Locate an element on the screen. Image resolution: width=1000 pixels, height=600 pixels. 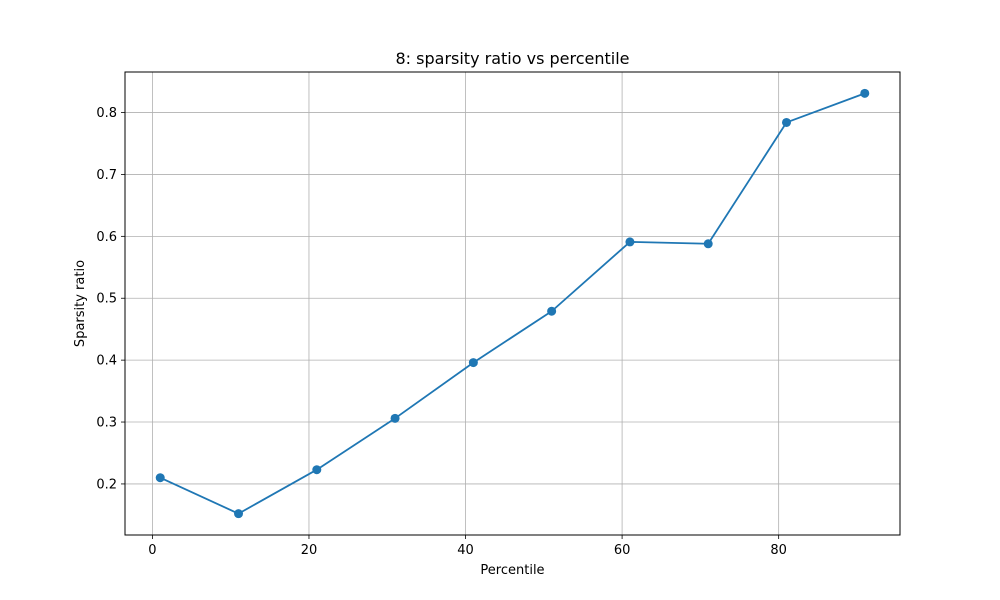
chart-title: 8: sparsity ratio vs percentile is located at coordinates (512, 58).